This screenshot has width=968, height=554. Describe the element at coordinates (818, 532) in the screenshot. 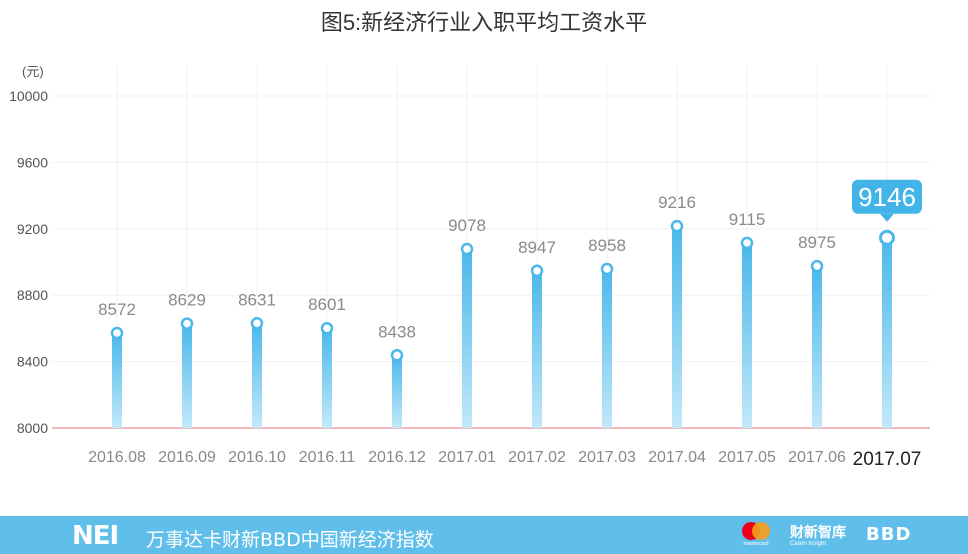

I see `caixin-logo-name: 财新智库` at that location.